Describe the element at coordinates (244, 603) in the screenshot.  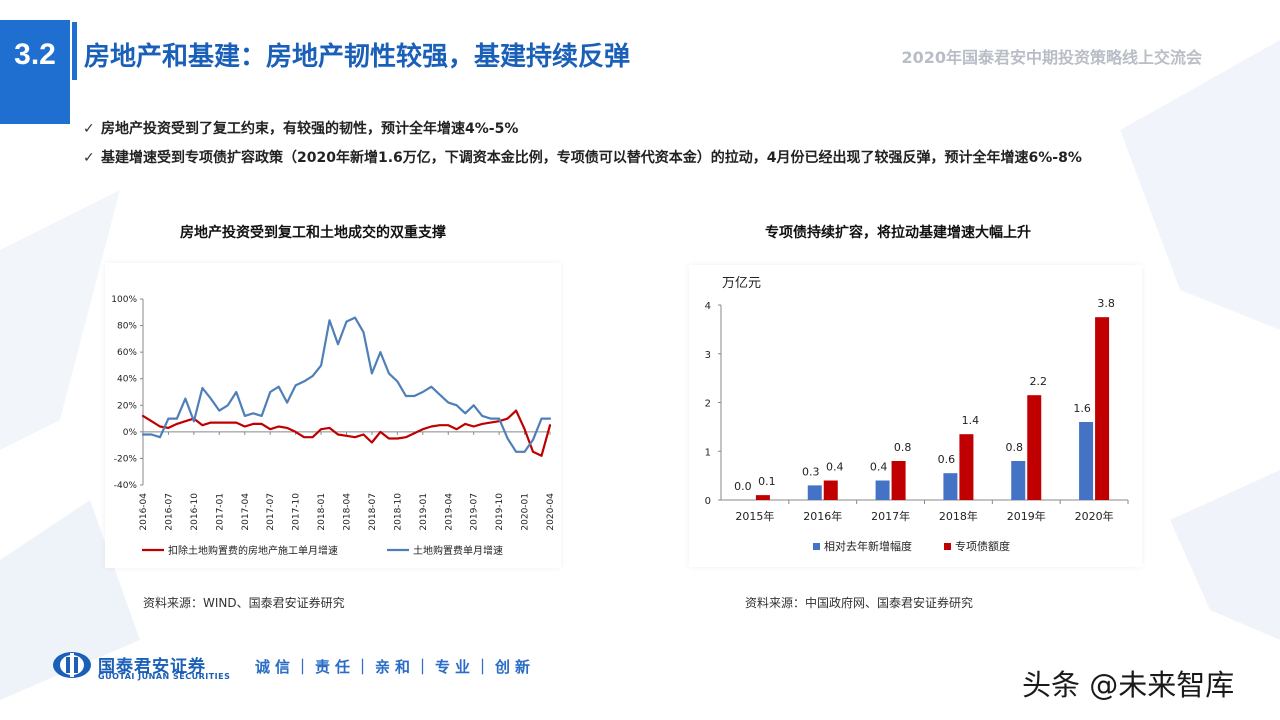
I see `left-chart-source: 资料来源：WIND、国泰君安证券研究` at that location.